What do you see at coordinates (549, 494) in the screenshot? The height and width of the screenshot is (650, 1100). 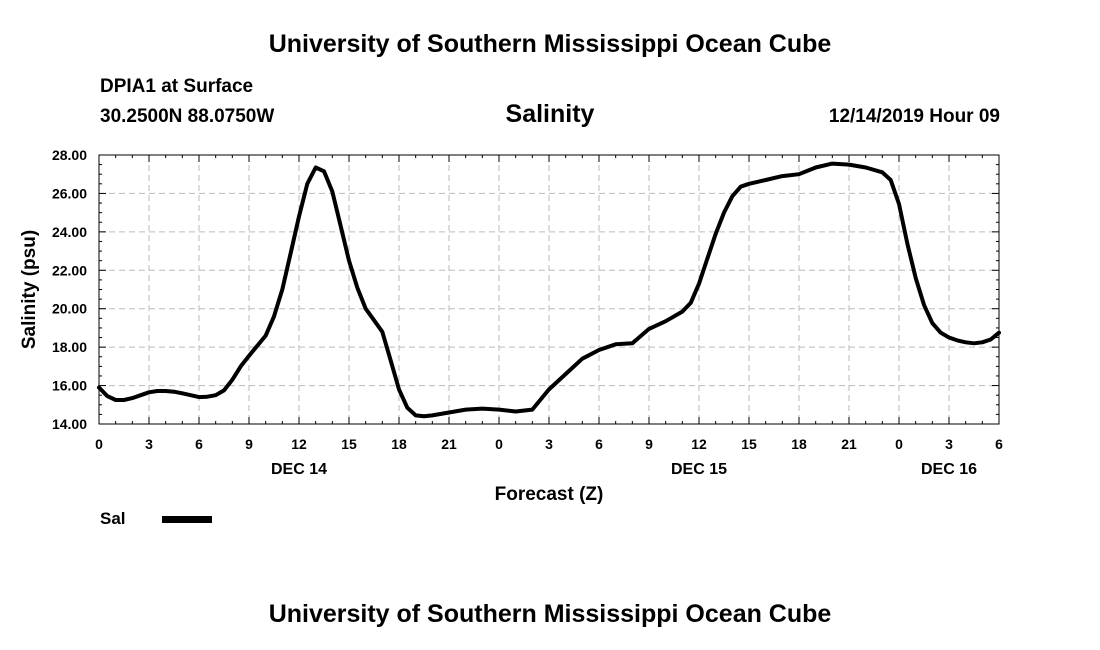 I see `x-axis-label: Forecast (Z)` at bounding box center [549, 494].